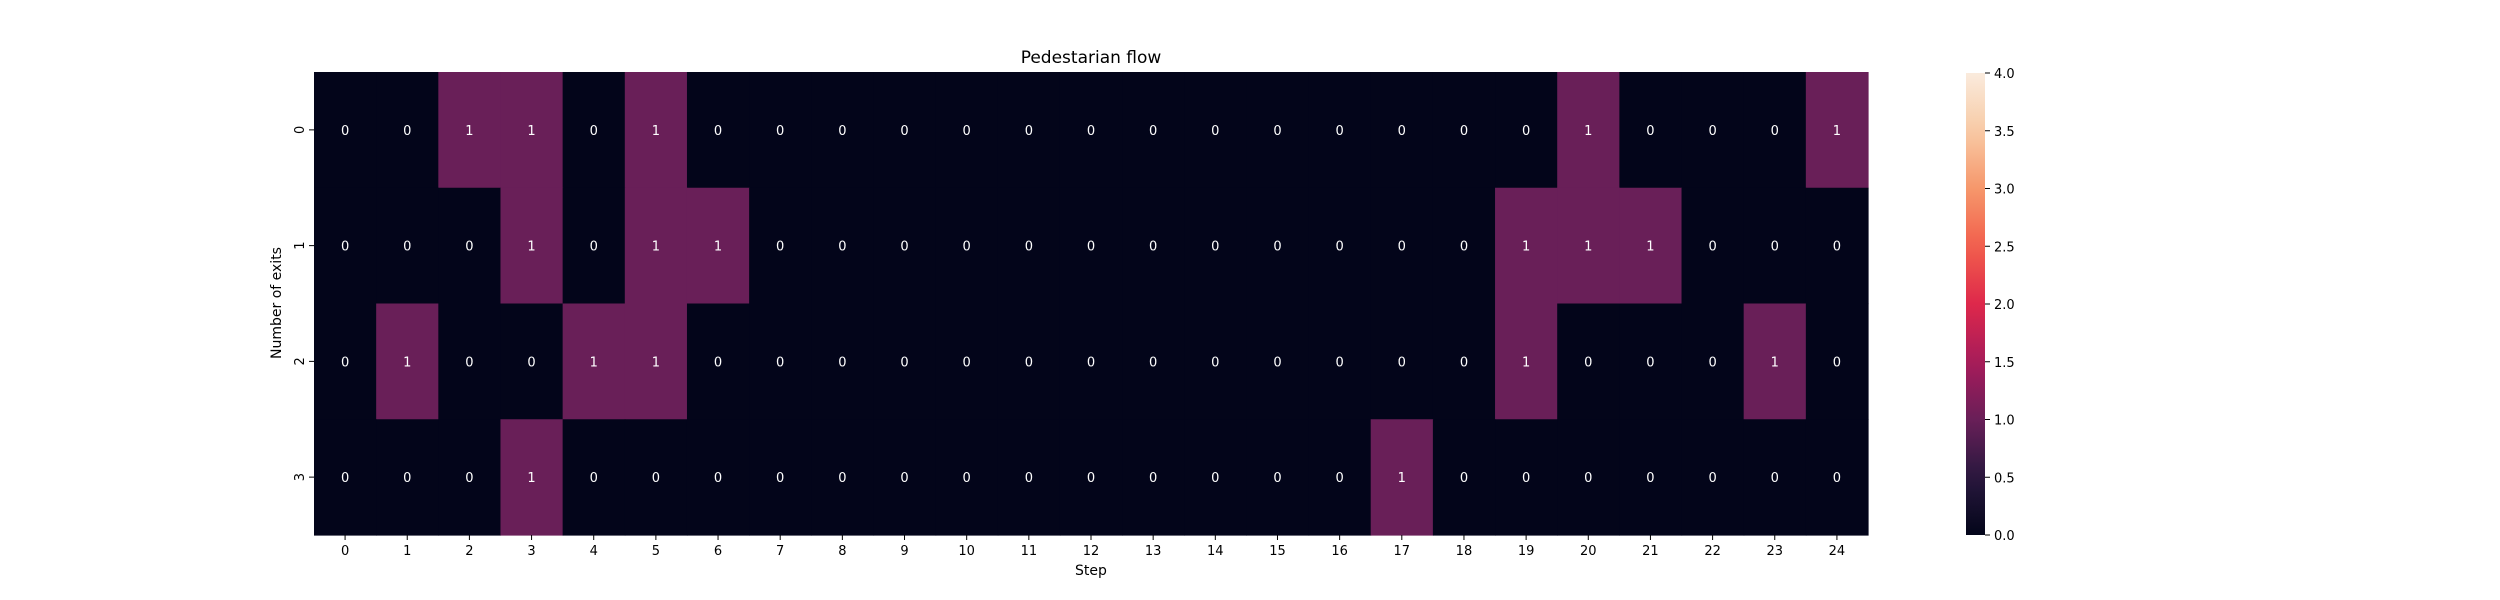  What do you see at coordinates (1975, 304) in the screenshot?
I see `colorbar-gradient` at bounding box center [1975, 304].